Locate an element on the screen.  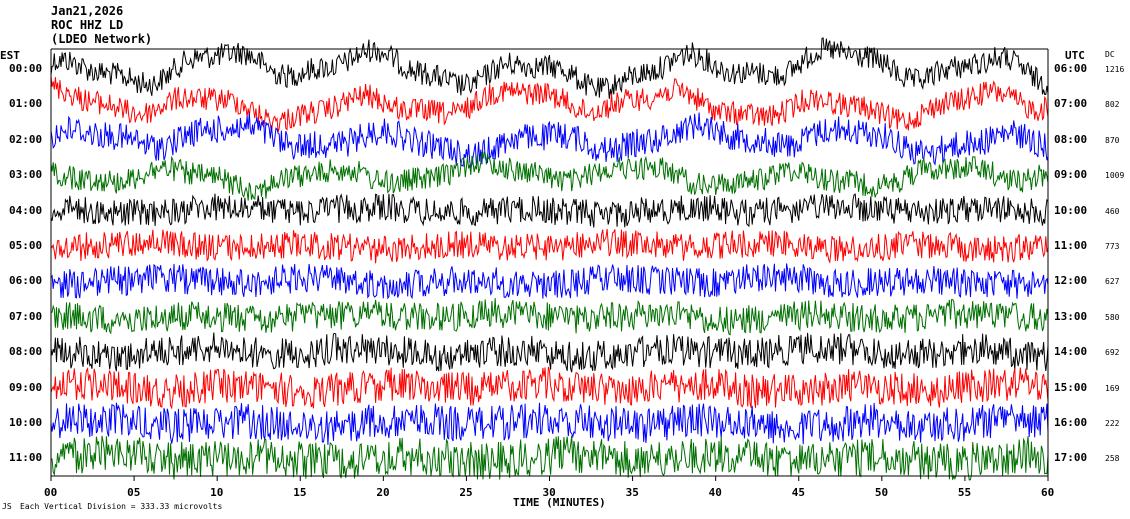
est-hour-label: 11:00 is located at coordinates (26, 458).